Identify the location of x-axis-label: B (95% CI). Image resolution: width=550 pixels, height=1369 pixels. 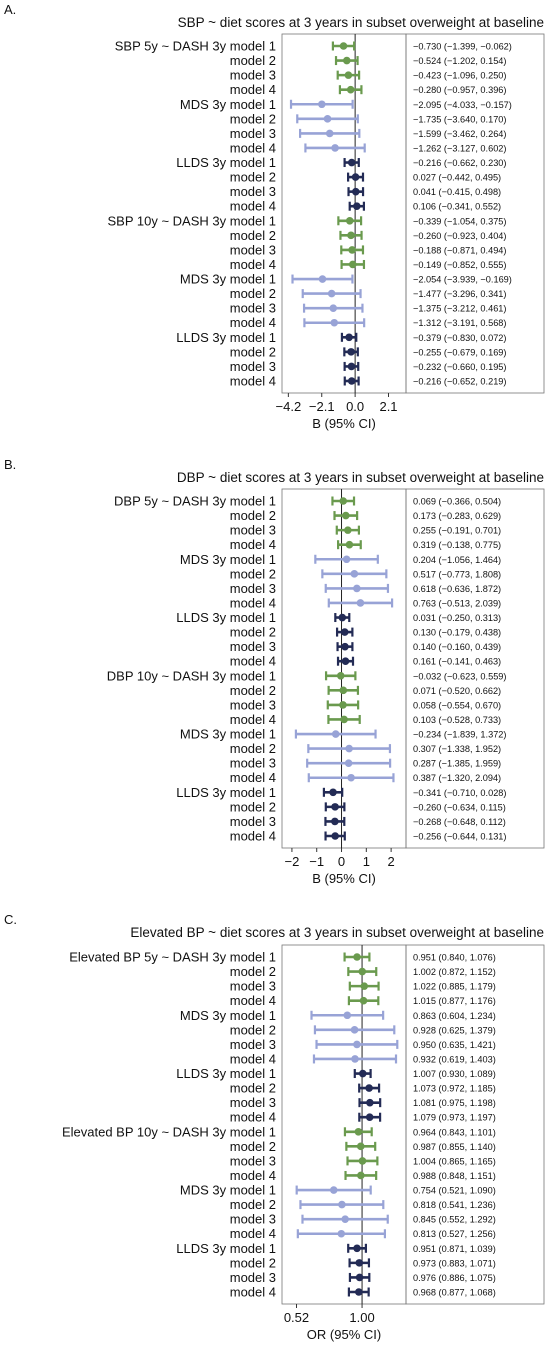
(344, 878).